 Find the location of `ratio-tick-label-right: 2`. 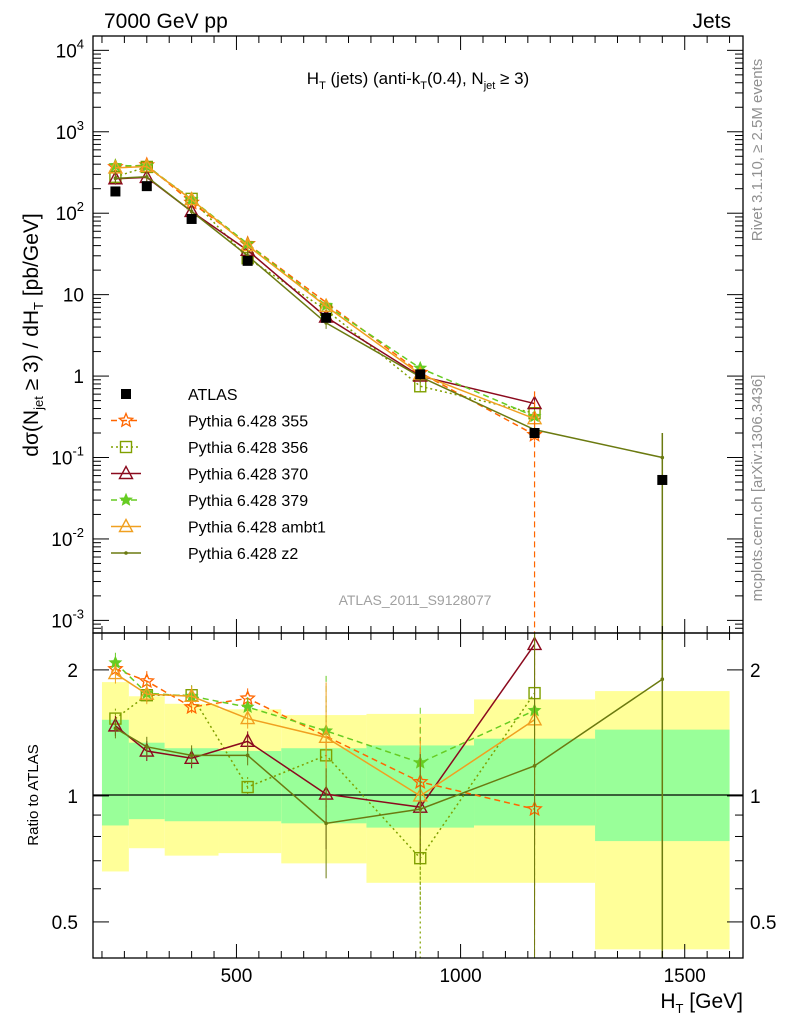

ratio-tick-label-right: 2 is located at coordinates (755, 671).